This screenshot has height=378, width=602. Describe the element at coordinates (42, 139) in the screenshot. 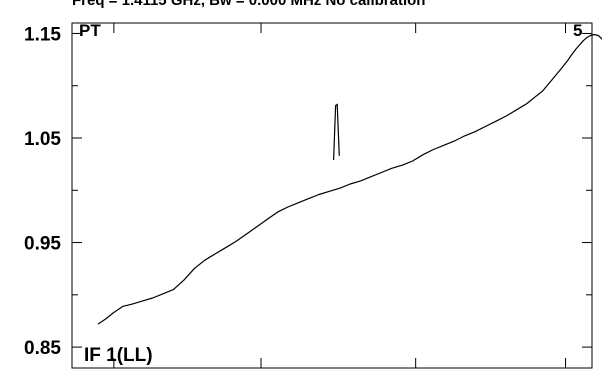

I see `y-tick-label: 1.05` at that location.